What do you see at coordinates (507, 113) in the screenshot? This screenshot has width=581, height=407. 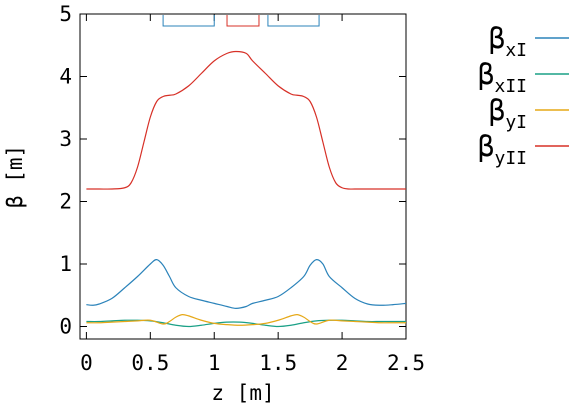 I see `legend-entry-label: βyI` at bounding box center [507, 113].